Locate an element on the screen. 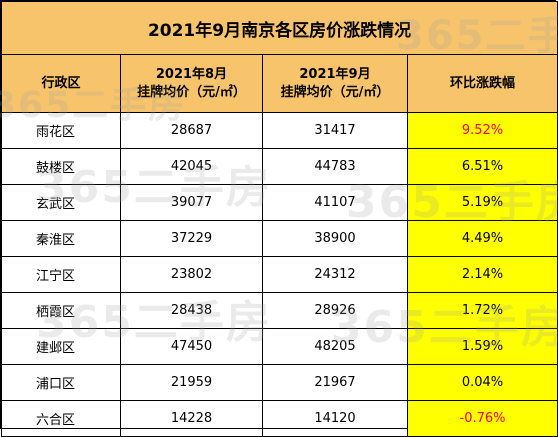  sep-price-cell: 41107 is located at coordinates (335, 202).